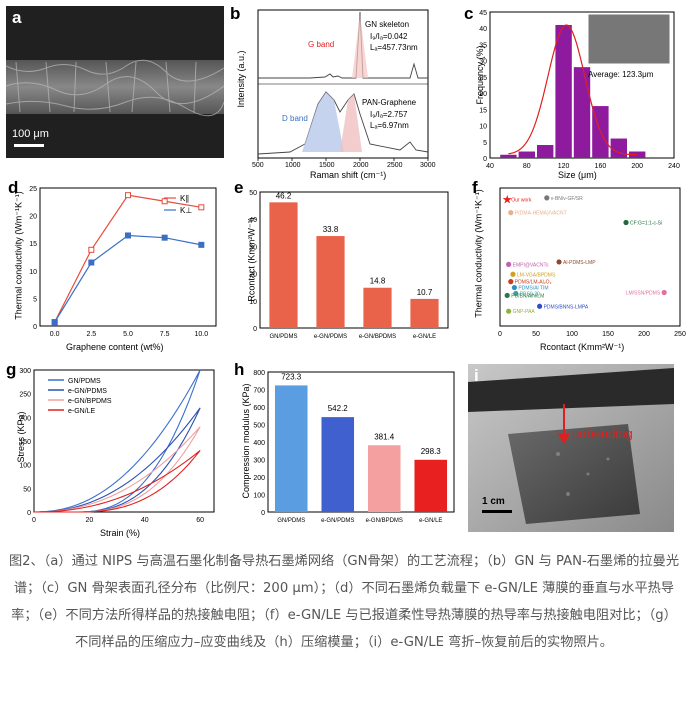 This screenshot has width=688, height=706. What do you see at coordinates (483, 127) in the screenshot?
I see `c-ytick: 10` at bounding box center [483, 127].